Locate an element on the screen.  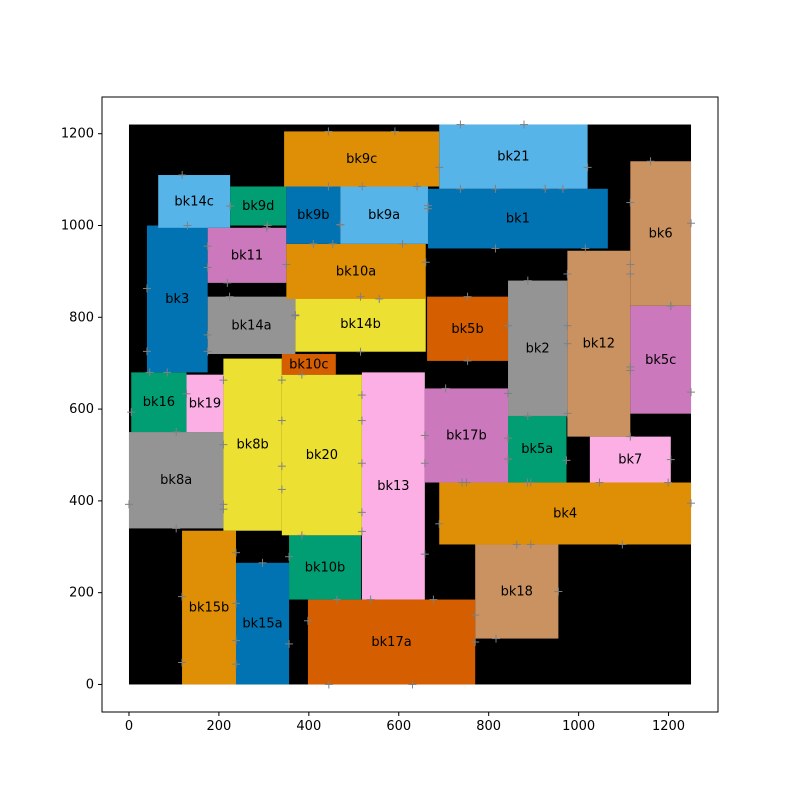
block-label-bk13: bk13 is located at coordinates (393, 486).